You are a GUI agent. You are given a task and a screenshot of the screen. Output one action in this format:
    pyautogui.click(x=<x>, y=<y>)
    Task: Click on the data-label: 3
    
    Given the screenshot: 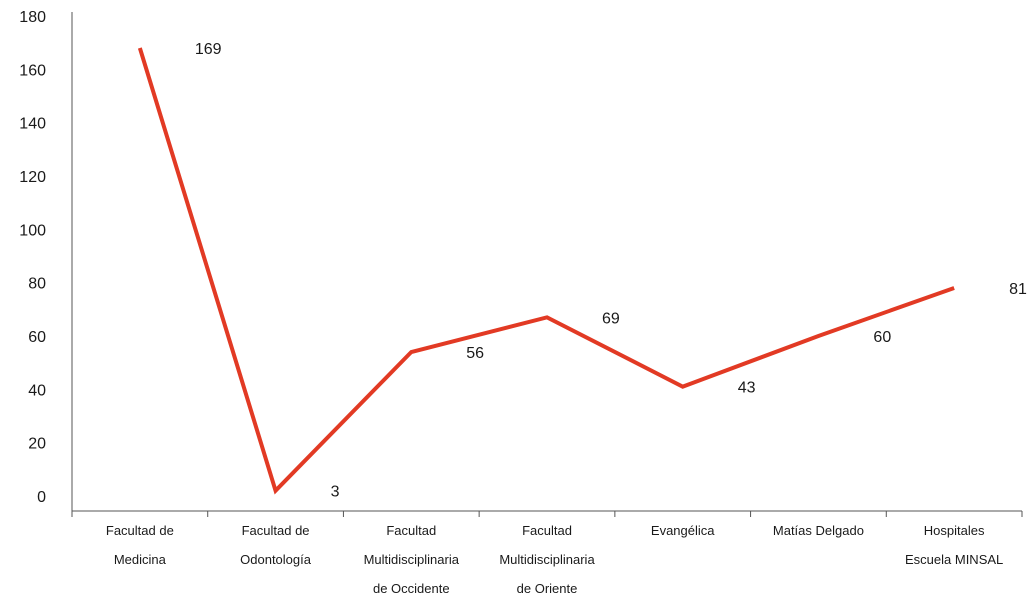 What is the action you would take?
    pyautogui.click(x=335, y=492)
    